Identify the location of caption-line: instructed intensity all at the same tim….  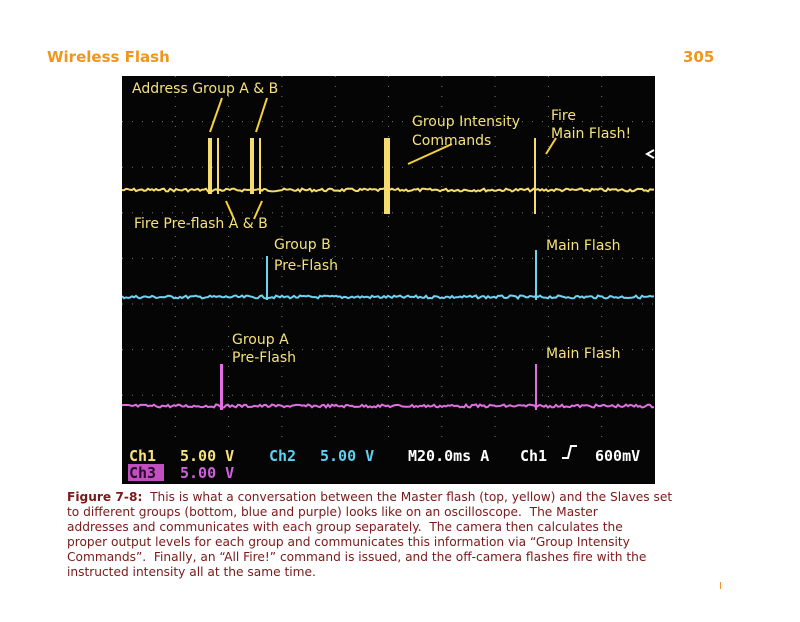
(191, 572).